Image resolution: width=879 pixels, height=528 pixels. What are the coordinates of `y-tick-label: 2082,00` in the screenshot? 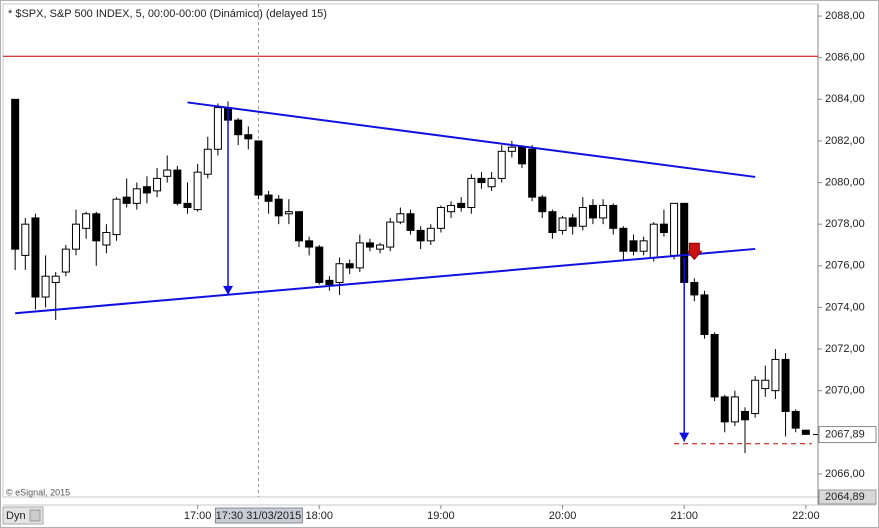 It's located at (845, 141).